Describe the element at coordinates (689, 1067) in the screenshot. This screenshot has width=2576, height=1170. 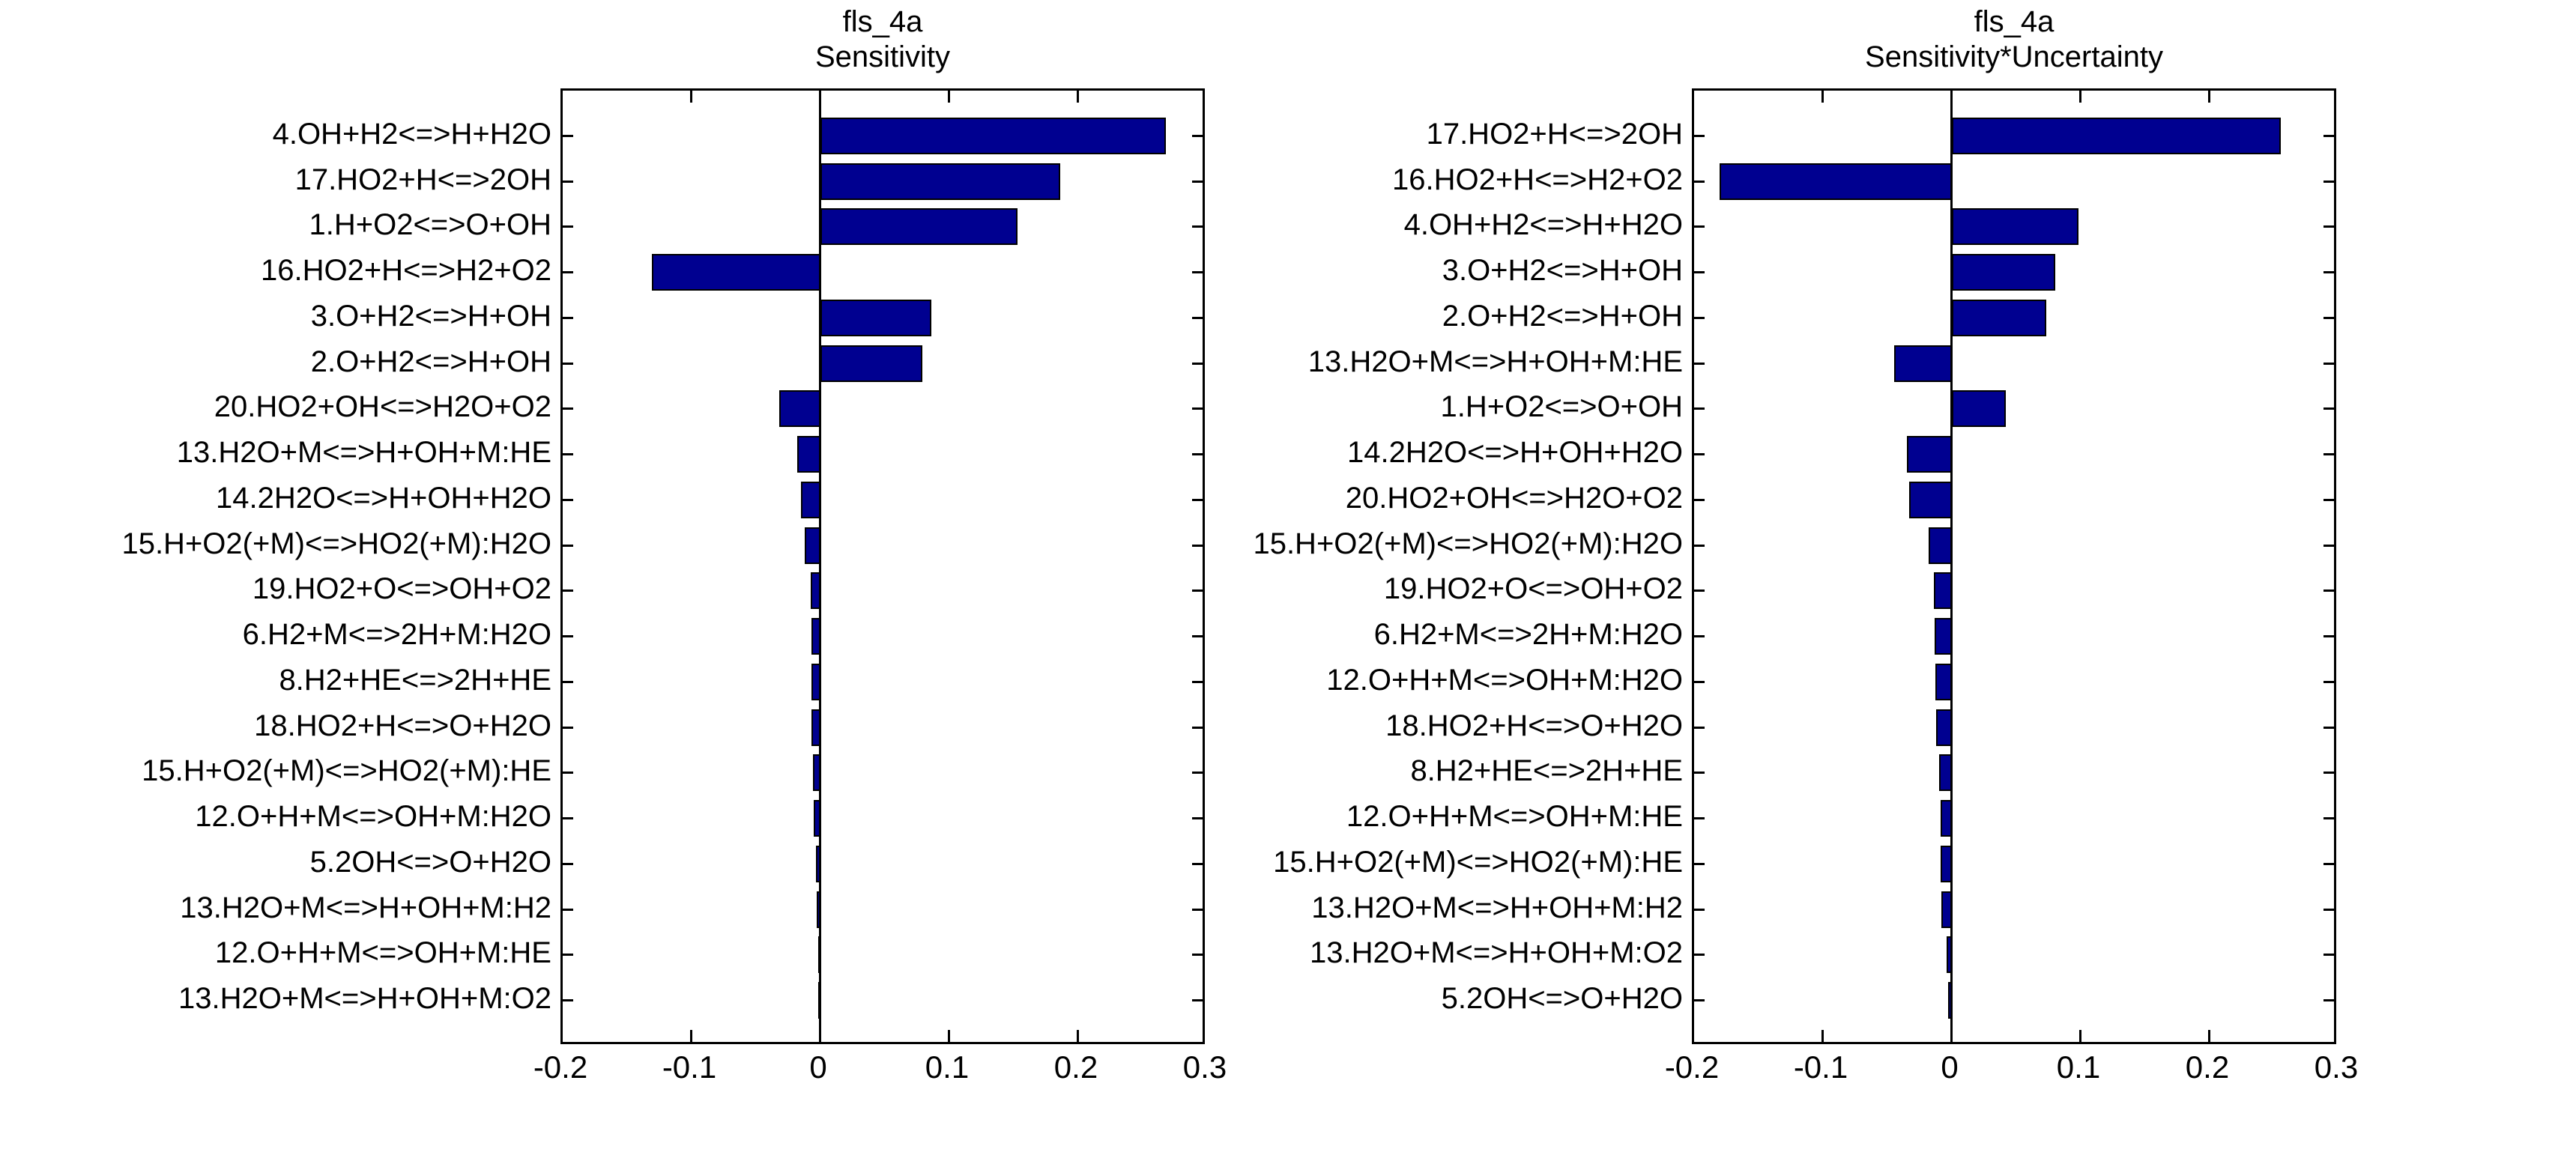
I see `x-tick-label: -0.1` at that location.